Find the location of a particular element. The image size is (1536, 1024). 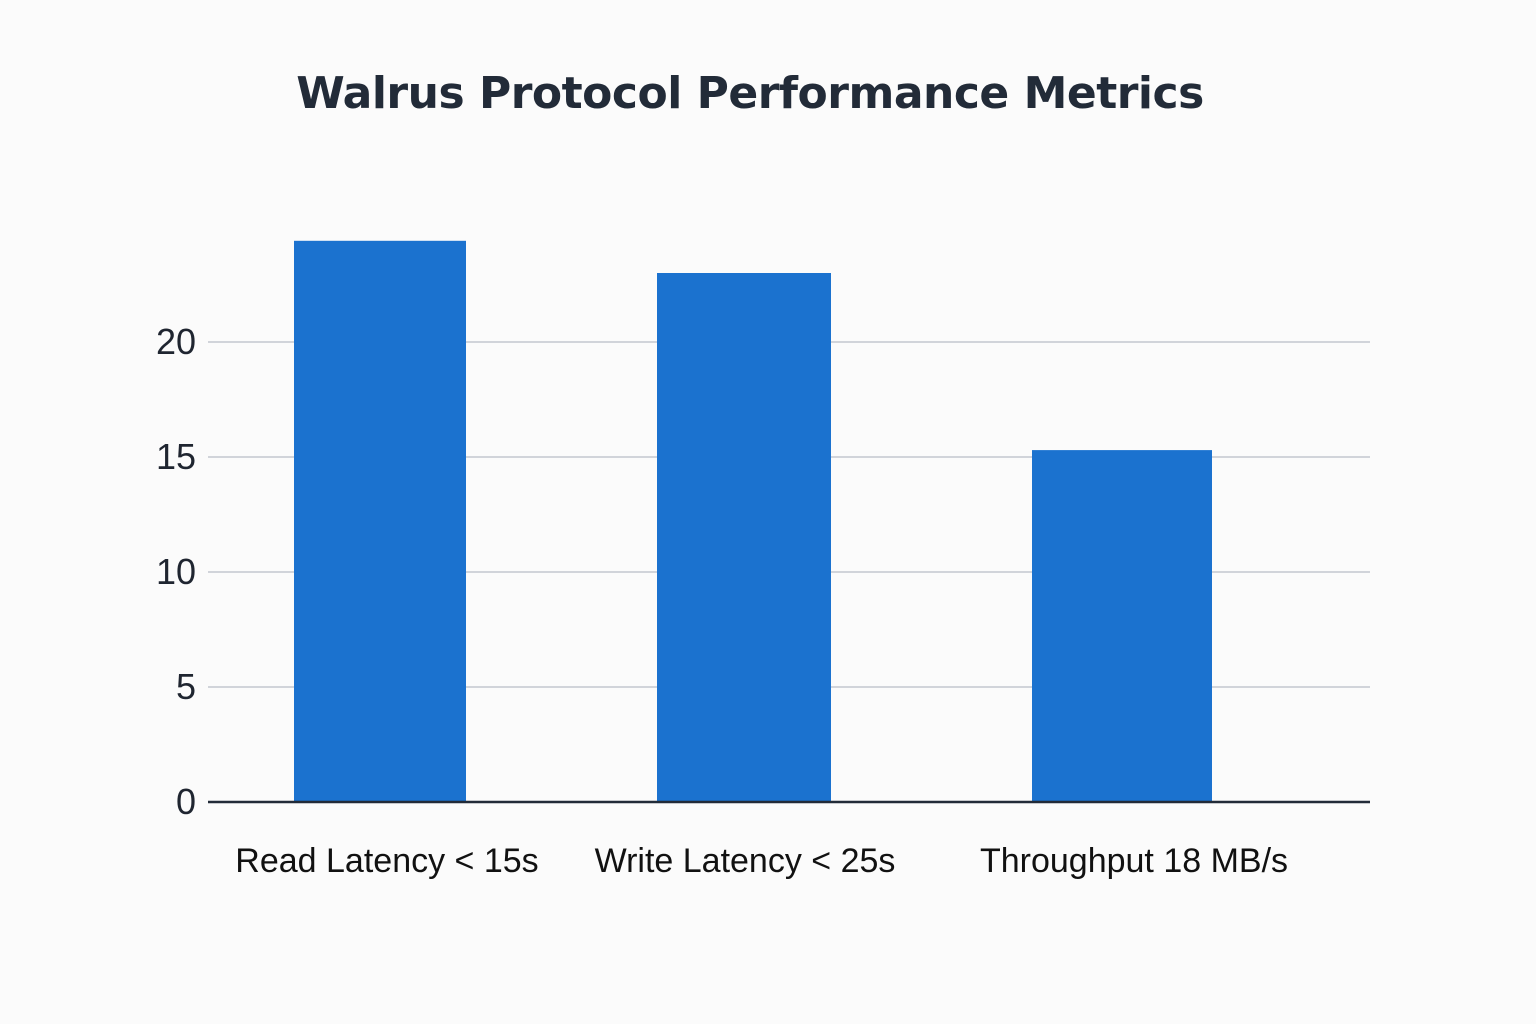

x-tick-label: Throughput 18 MB/s is located at coordinates (1134, 861).